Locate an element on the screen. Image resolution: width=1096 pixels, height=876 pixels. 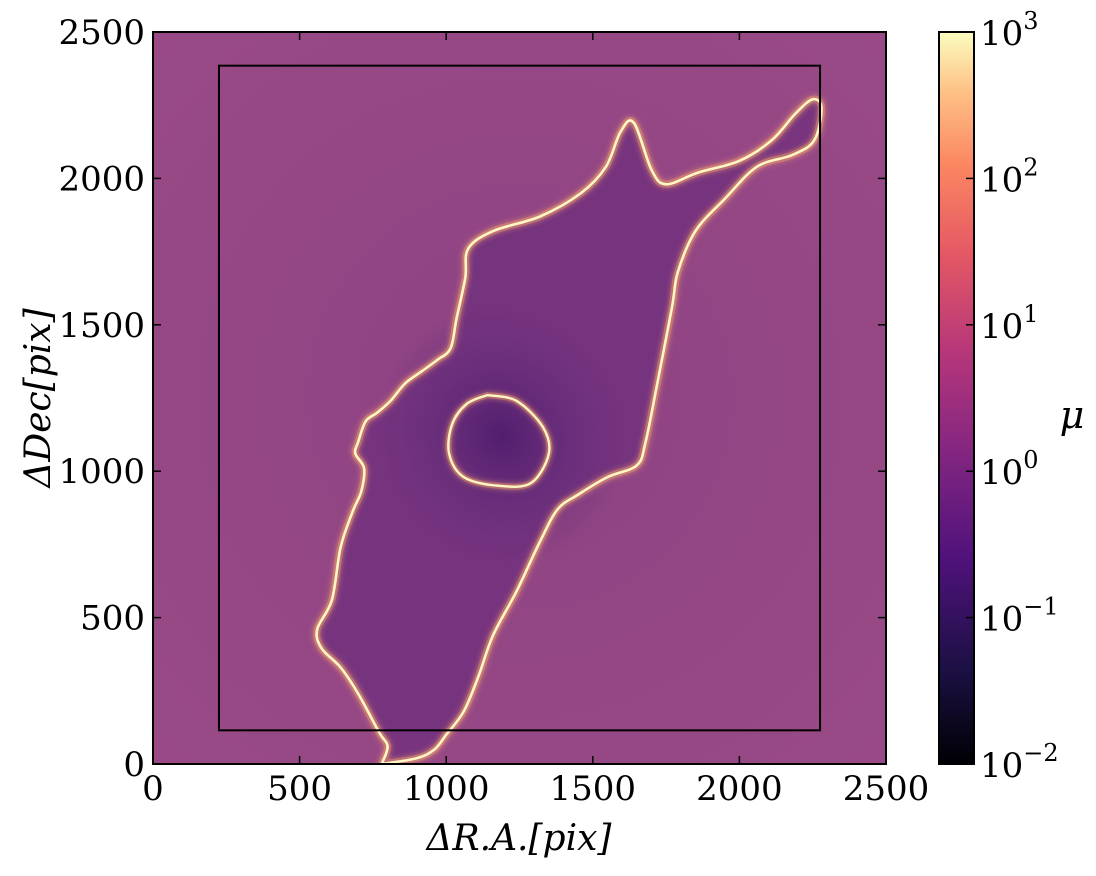
x-tick-label: 1000 is located at coordinates (446, 789).